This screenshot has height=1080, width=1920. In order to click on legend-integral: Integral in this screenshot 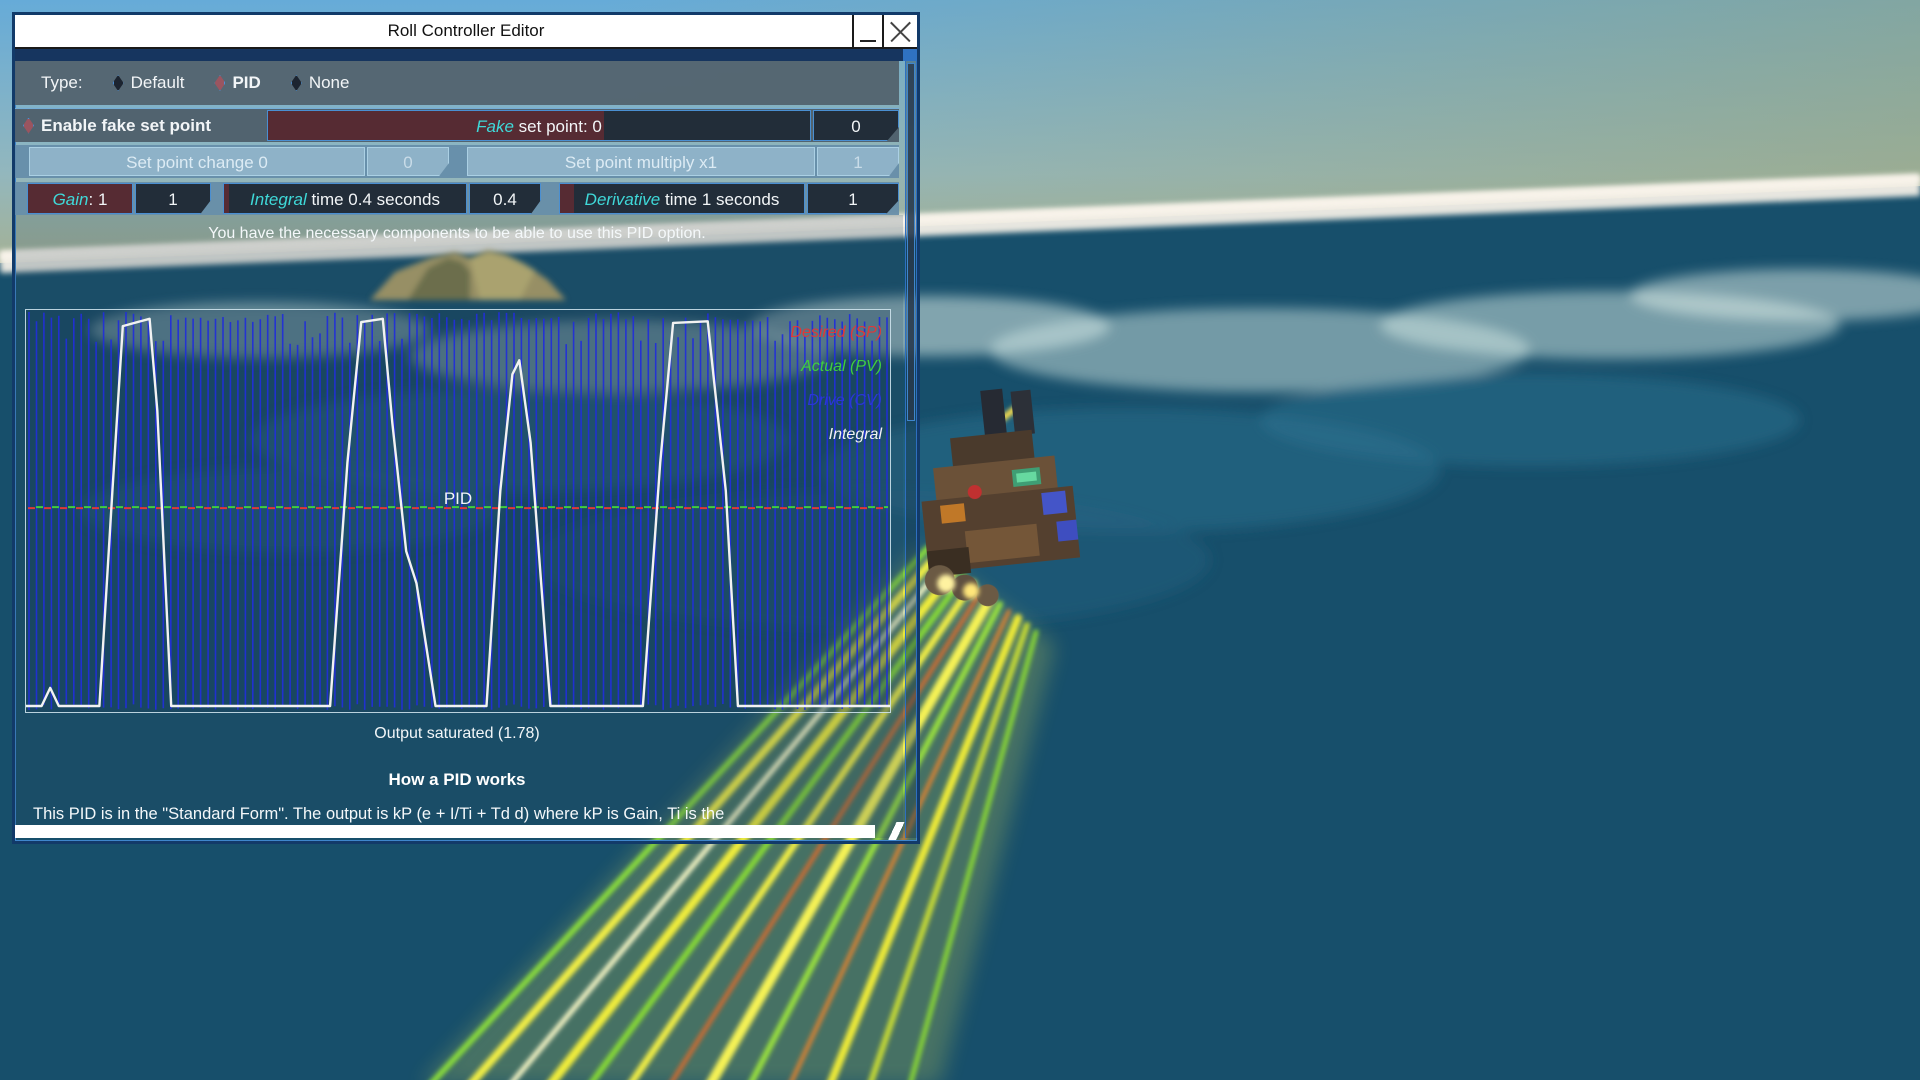, I will do `click(855, 434)`.